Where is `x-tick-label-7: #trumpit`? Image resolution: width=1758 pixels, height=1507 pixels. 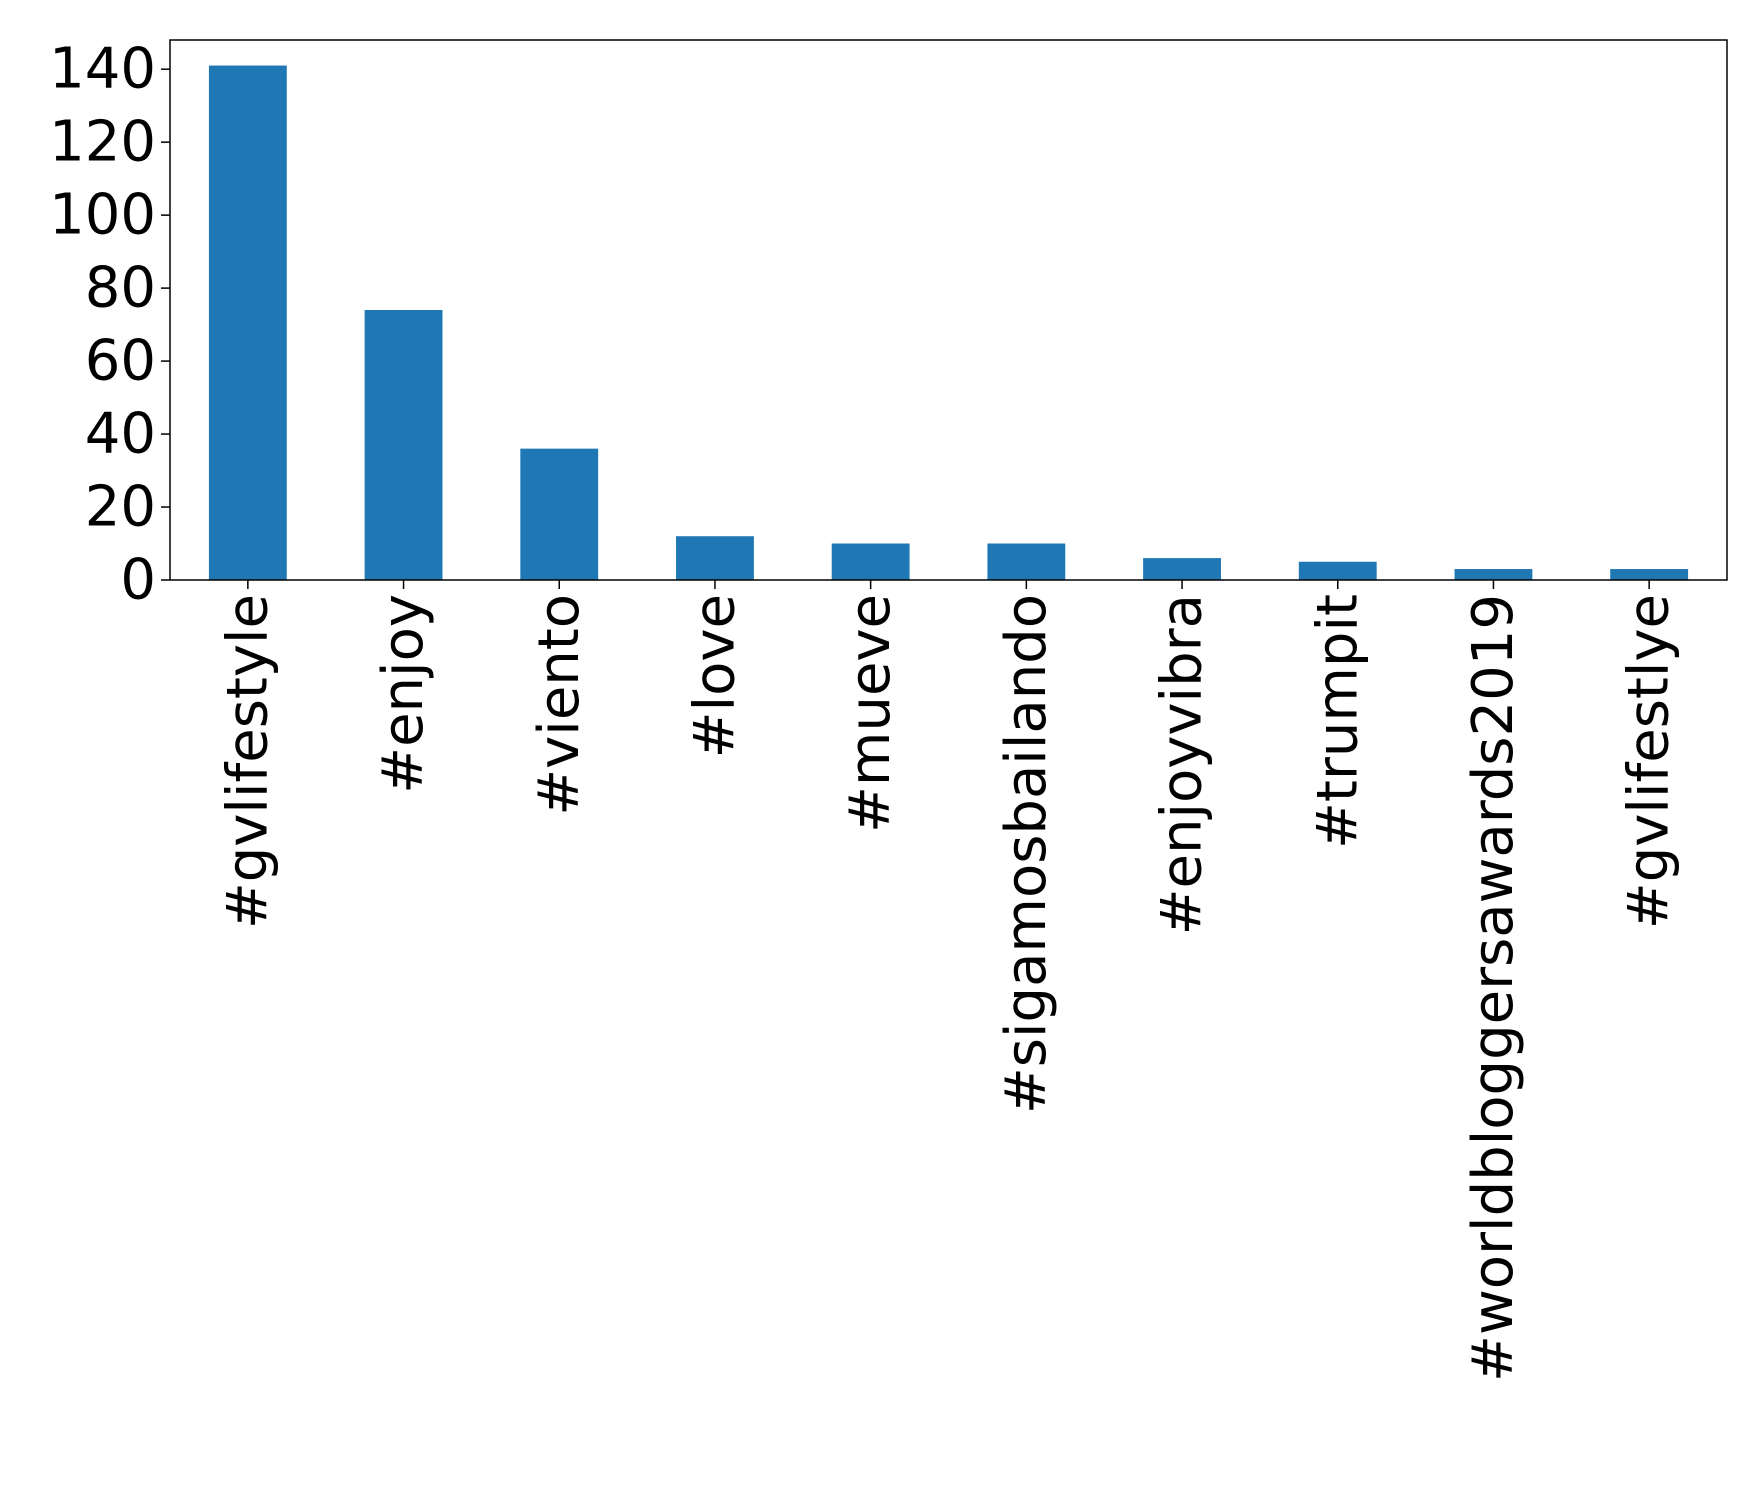 x-tick-label-7: #trumpit is located at coordinates (1337, 721).